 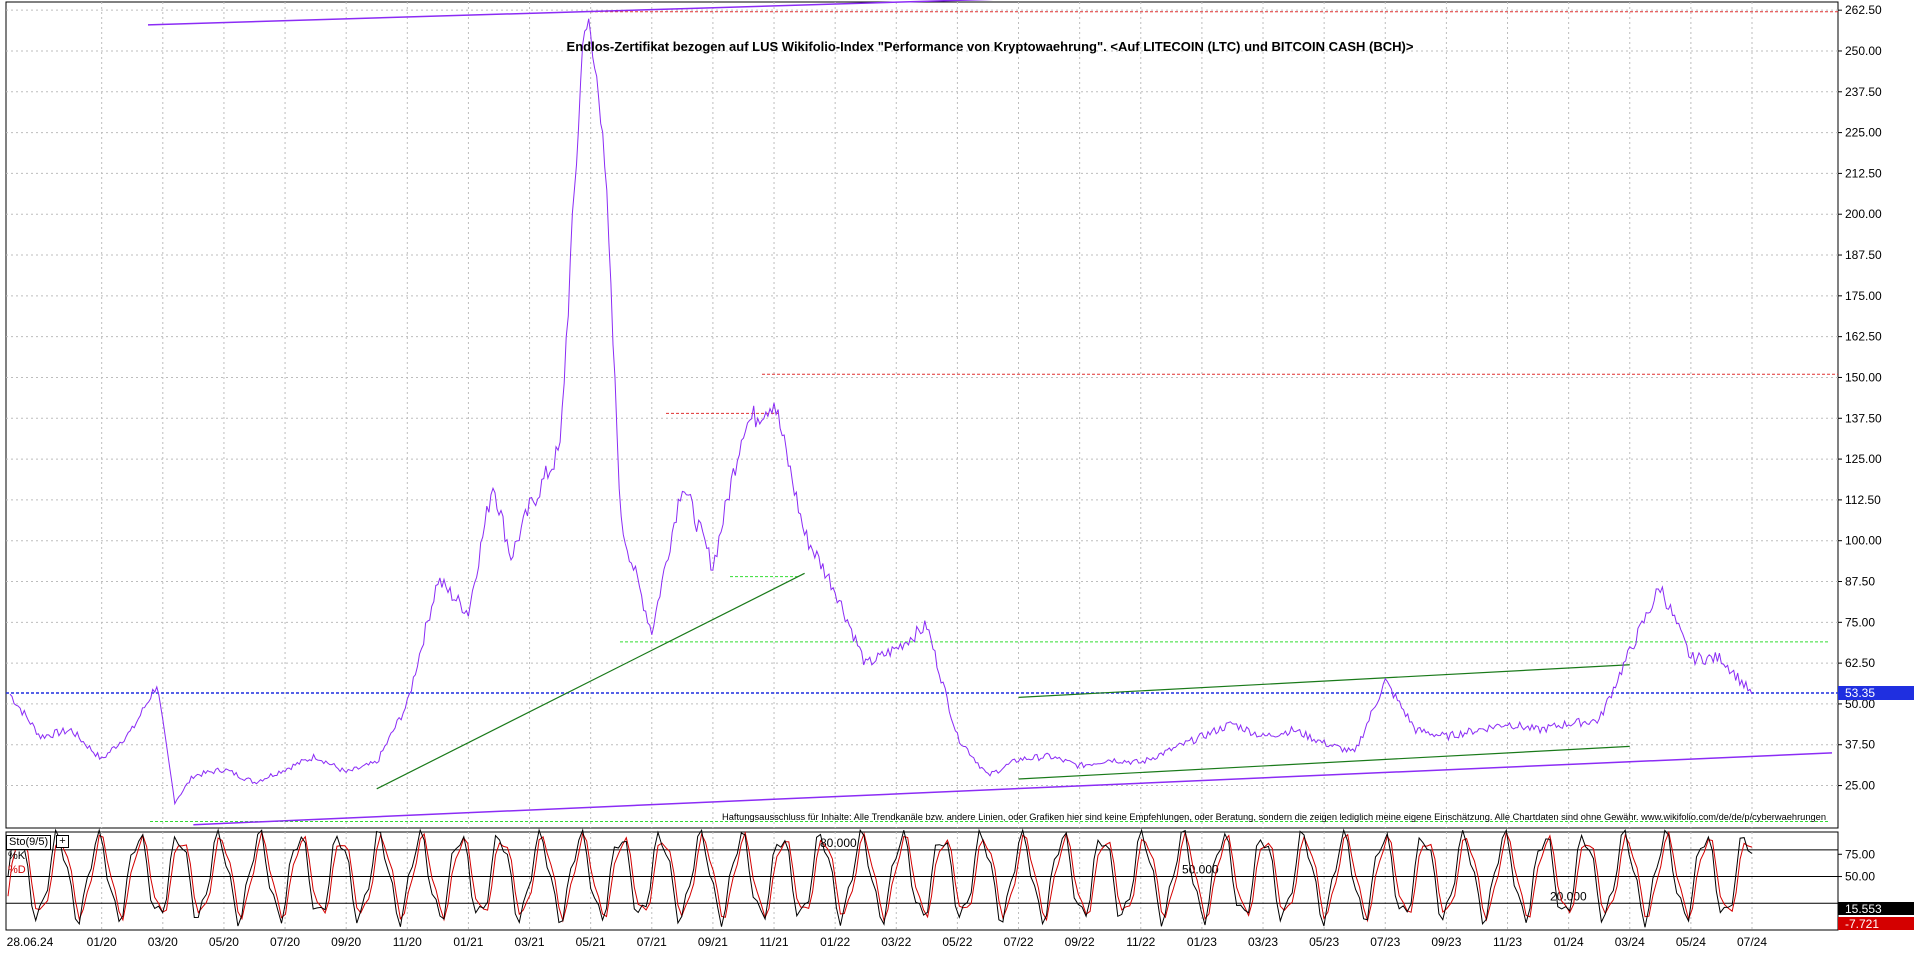 I want to click on x-tick-label: 01/22, so click(x=835, y=941).